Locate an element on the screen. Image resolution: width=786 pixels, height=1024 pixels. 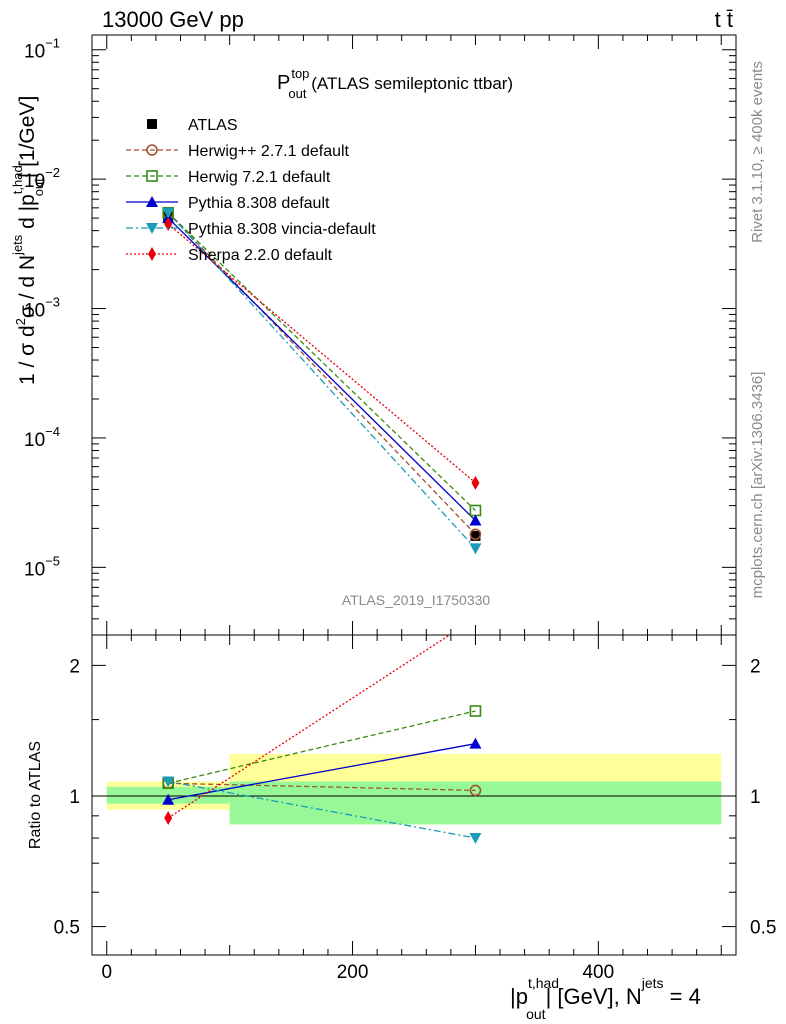
ratio-y-tick-label: 1 is located at coordinates (74, 797).